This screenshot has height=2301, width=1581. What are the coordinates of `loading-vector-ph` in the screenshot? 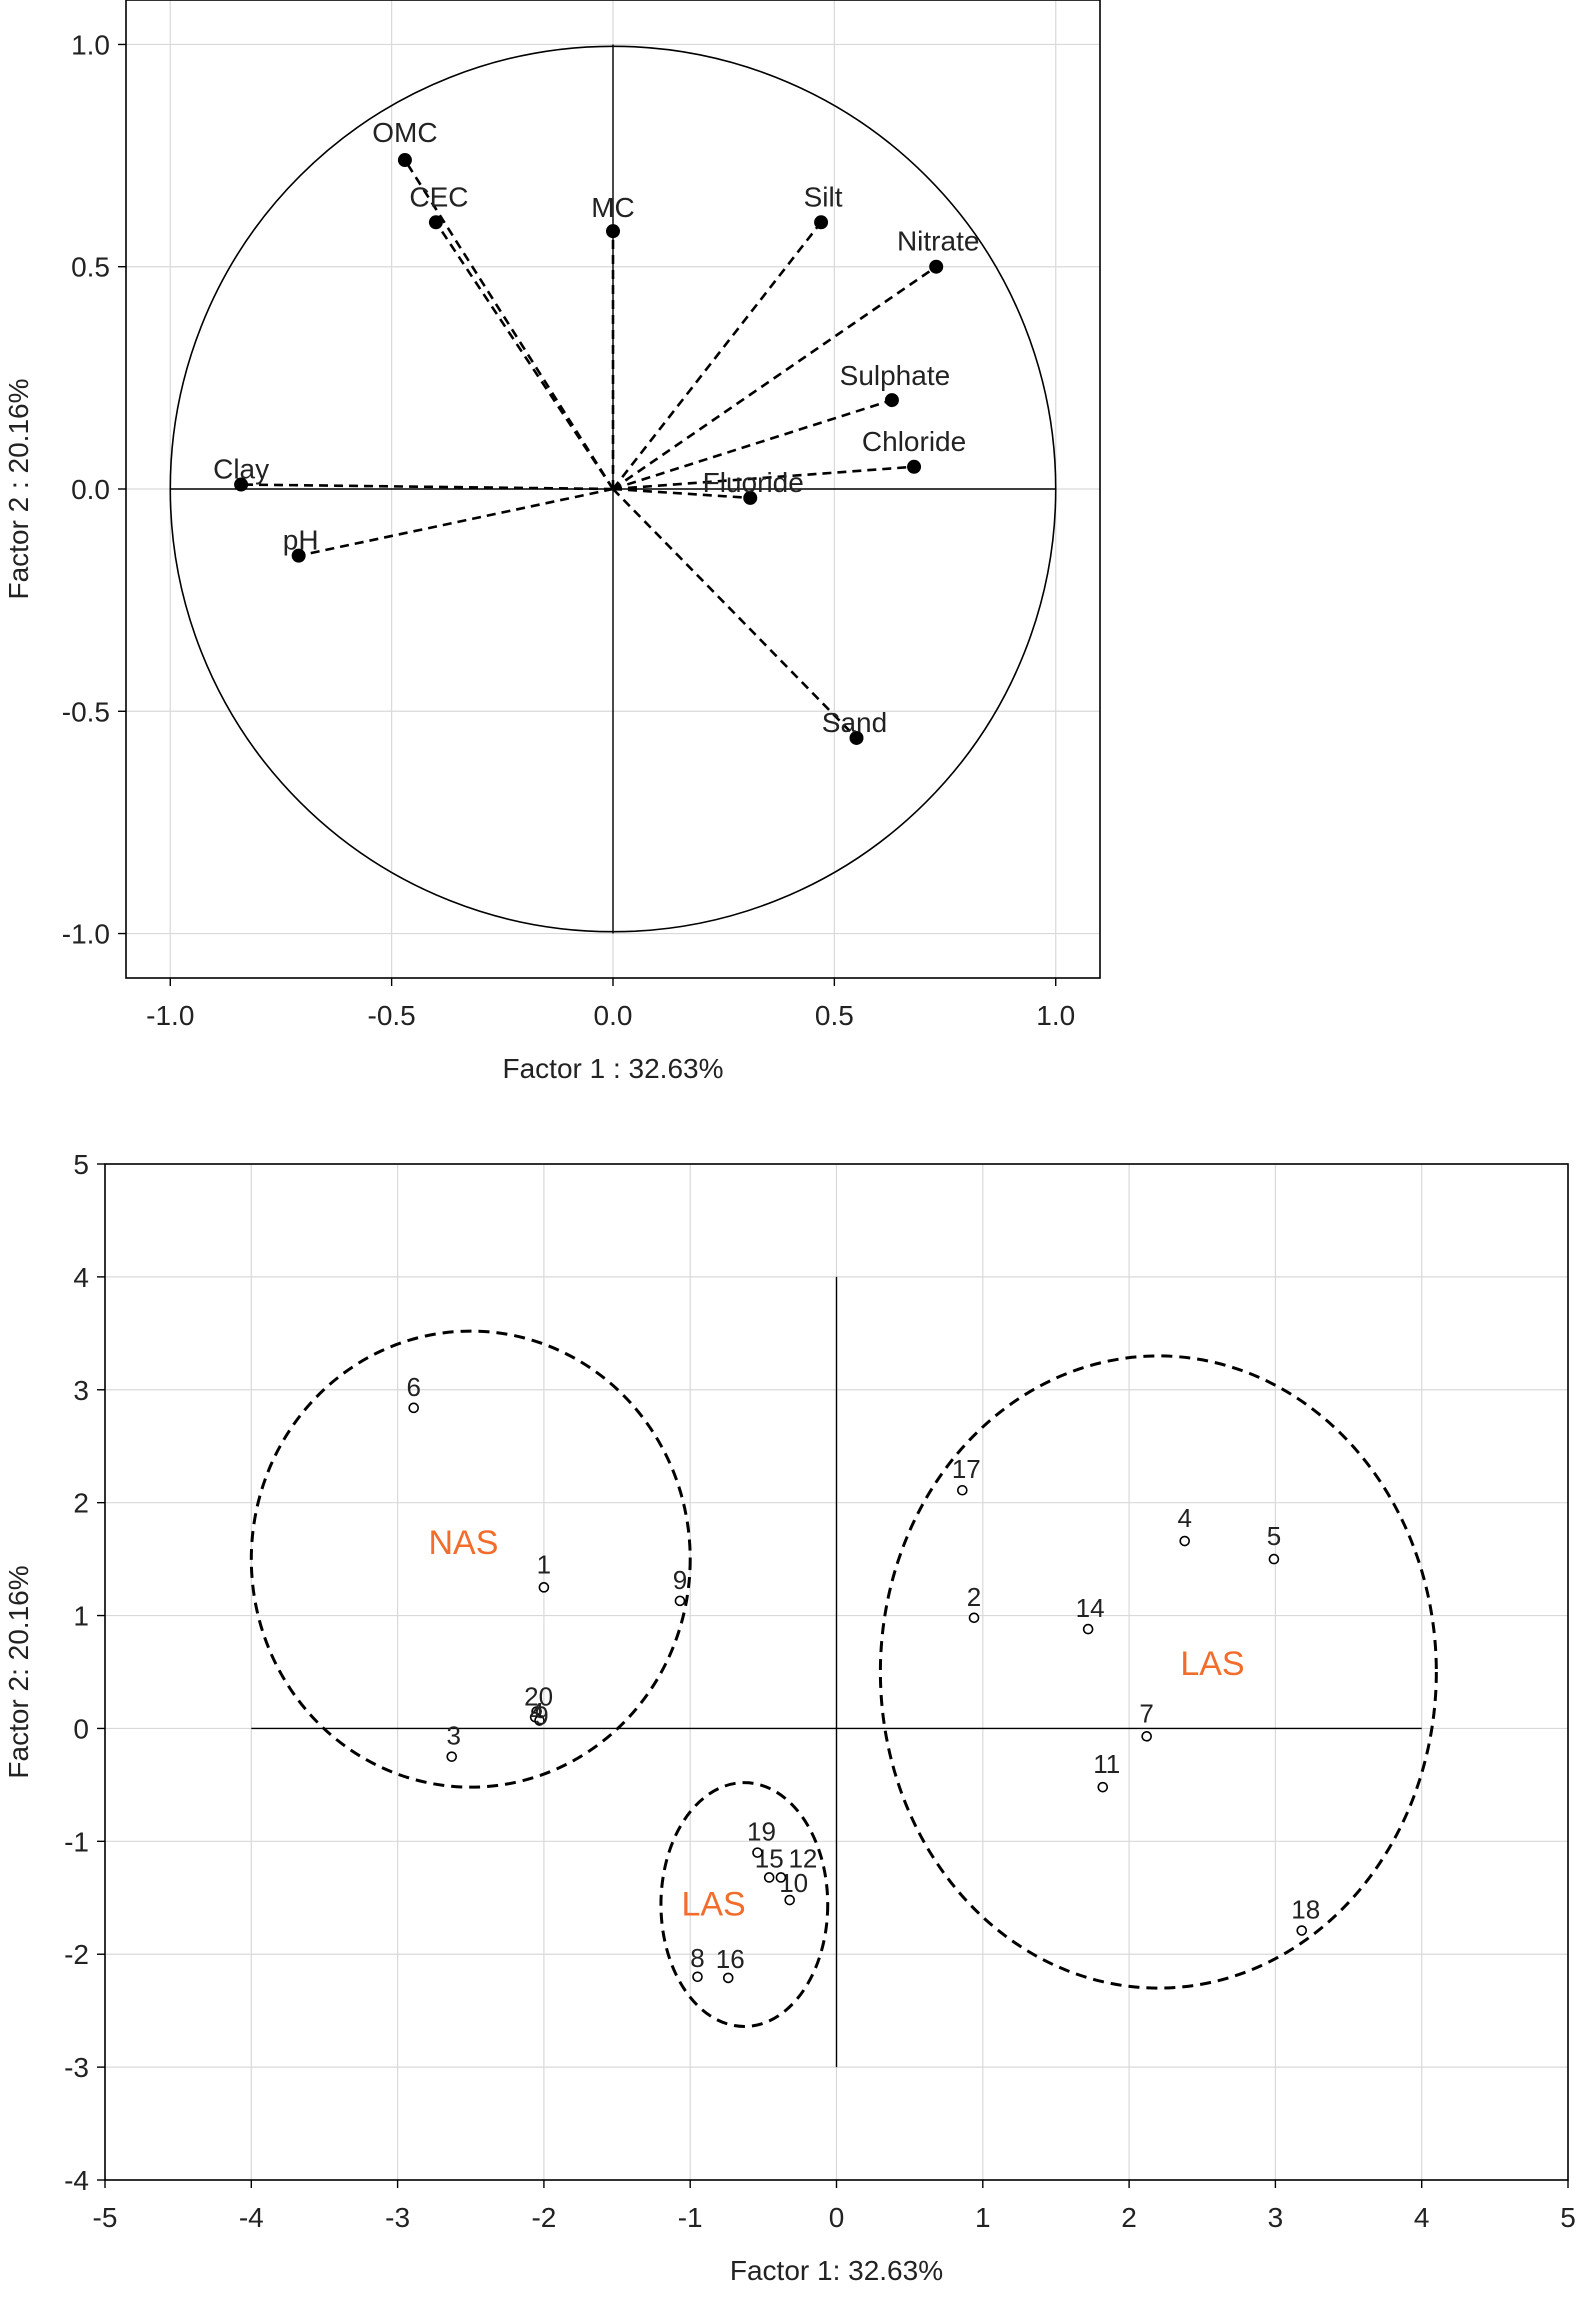 It's located at (456, 522).